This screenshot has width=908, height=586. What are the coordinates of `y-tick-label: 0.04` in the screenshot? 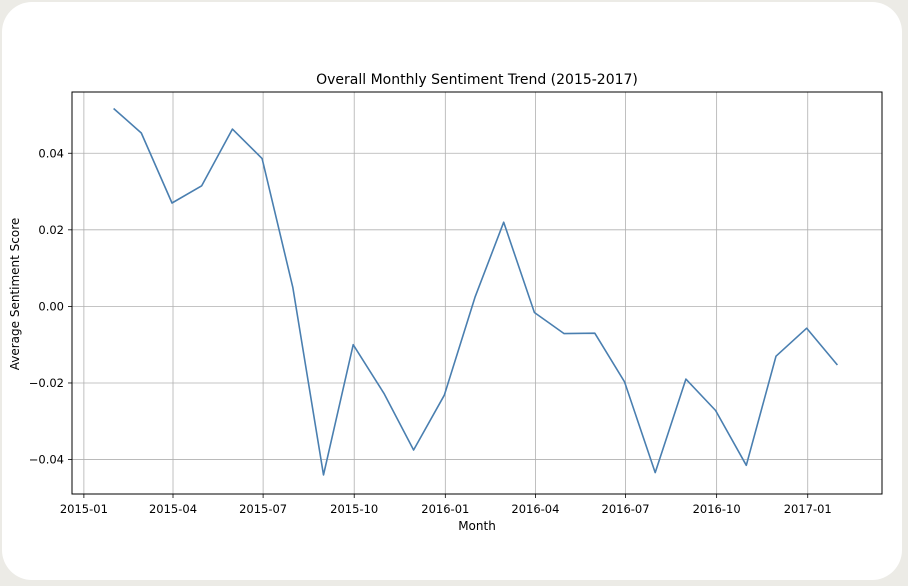 It's located at (51, 153).